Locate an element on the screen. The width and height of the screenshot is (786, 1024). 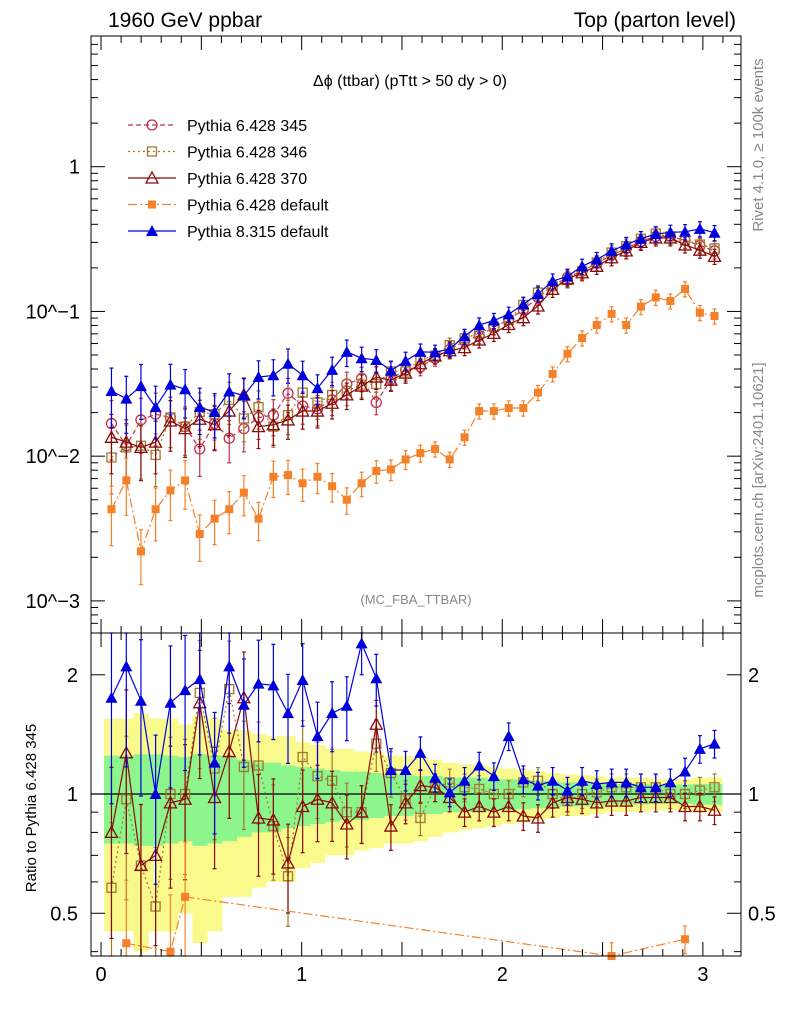
legend-label-1: Pythia 6.428 345 is located at coordinates (247, 126).